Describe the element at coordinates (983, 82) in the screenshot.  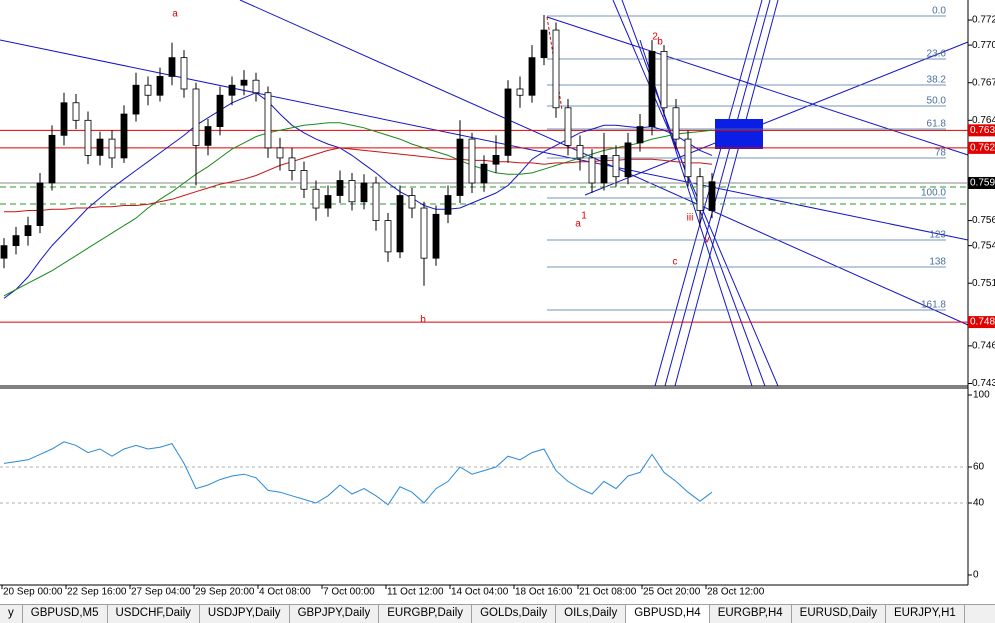
I see `y-tick-label: 0.767` at that location.